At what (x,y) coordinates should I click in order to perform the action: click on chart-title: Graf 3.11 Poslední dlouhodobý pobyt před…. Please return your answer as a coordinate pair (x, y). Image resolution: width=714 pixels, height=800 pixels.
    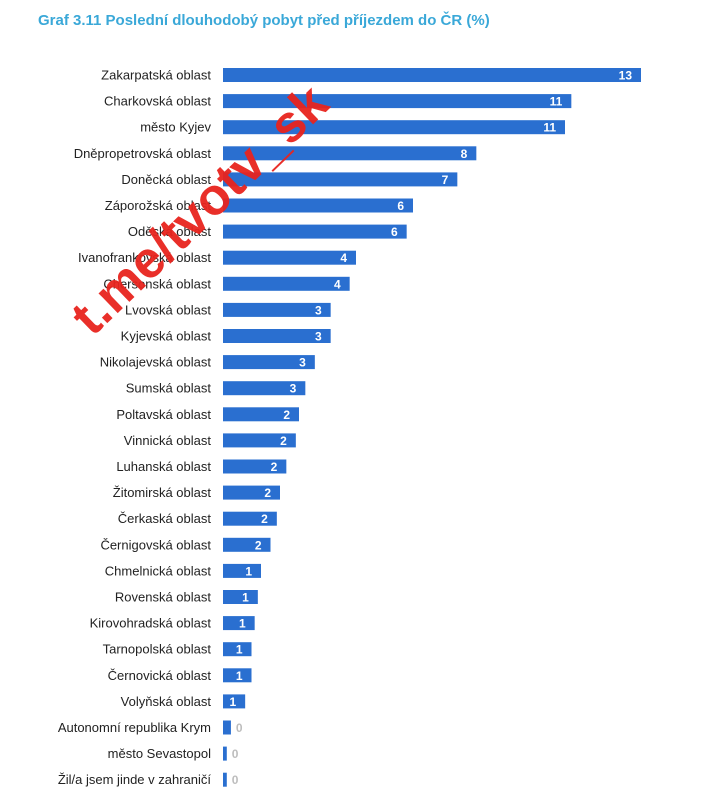
    Looking at the image, I should click on (264, 20).